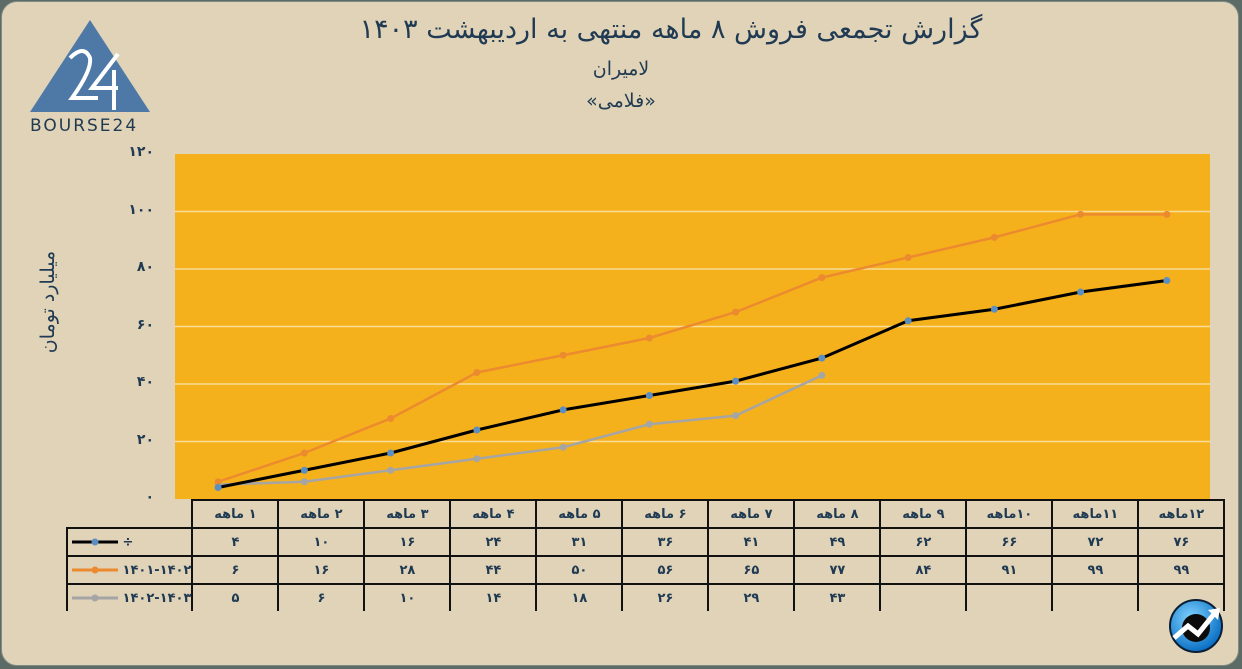 The width and height of the screenshot is (1242, 669). What do you see at coordinates (235, 597) in the screenshot?
I see `table-cell: ۵` at bounding box center [235, 597].